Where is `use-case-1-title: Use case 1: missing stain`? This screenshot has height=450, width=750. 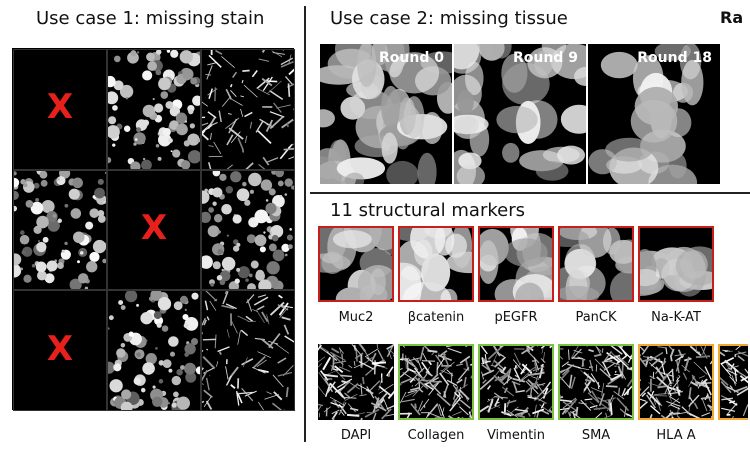
use-case-1-title: Use case 1: missing stain is located at coordinates (150, 18).